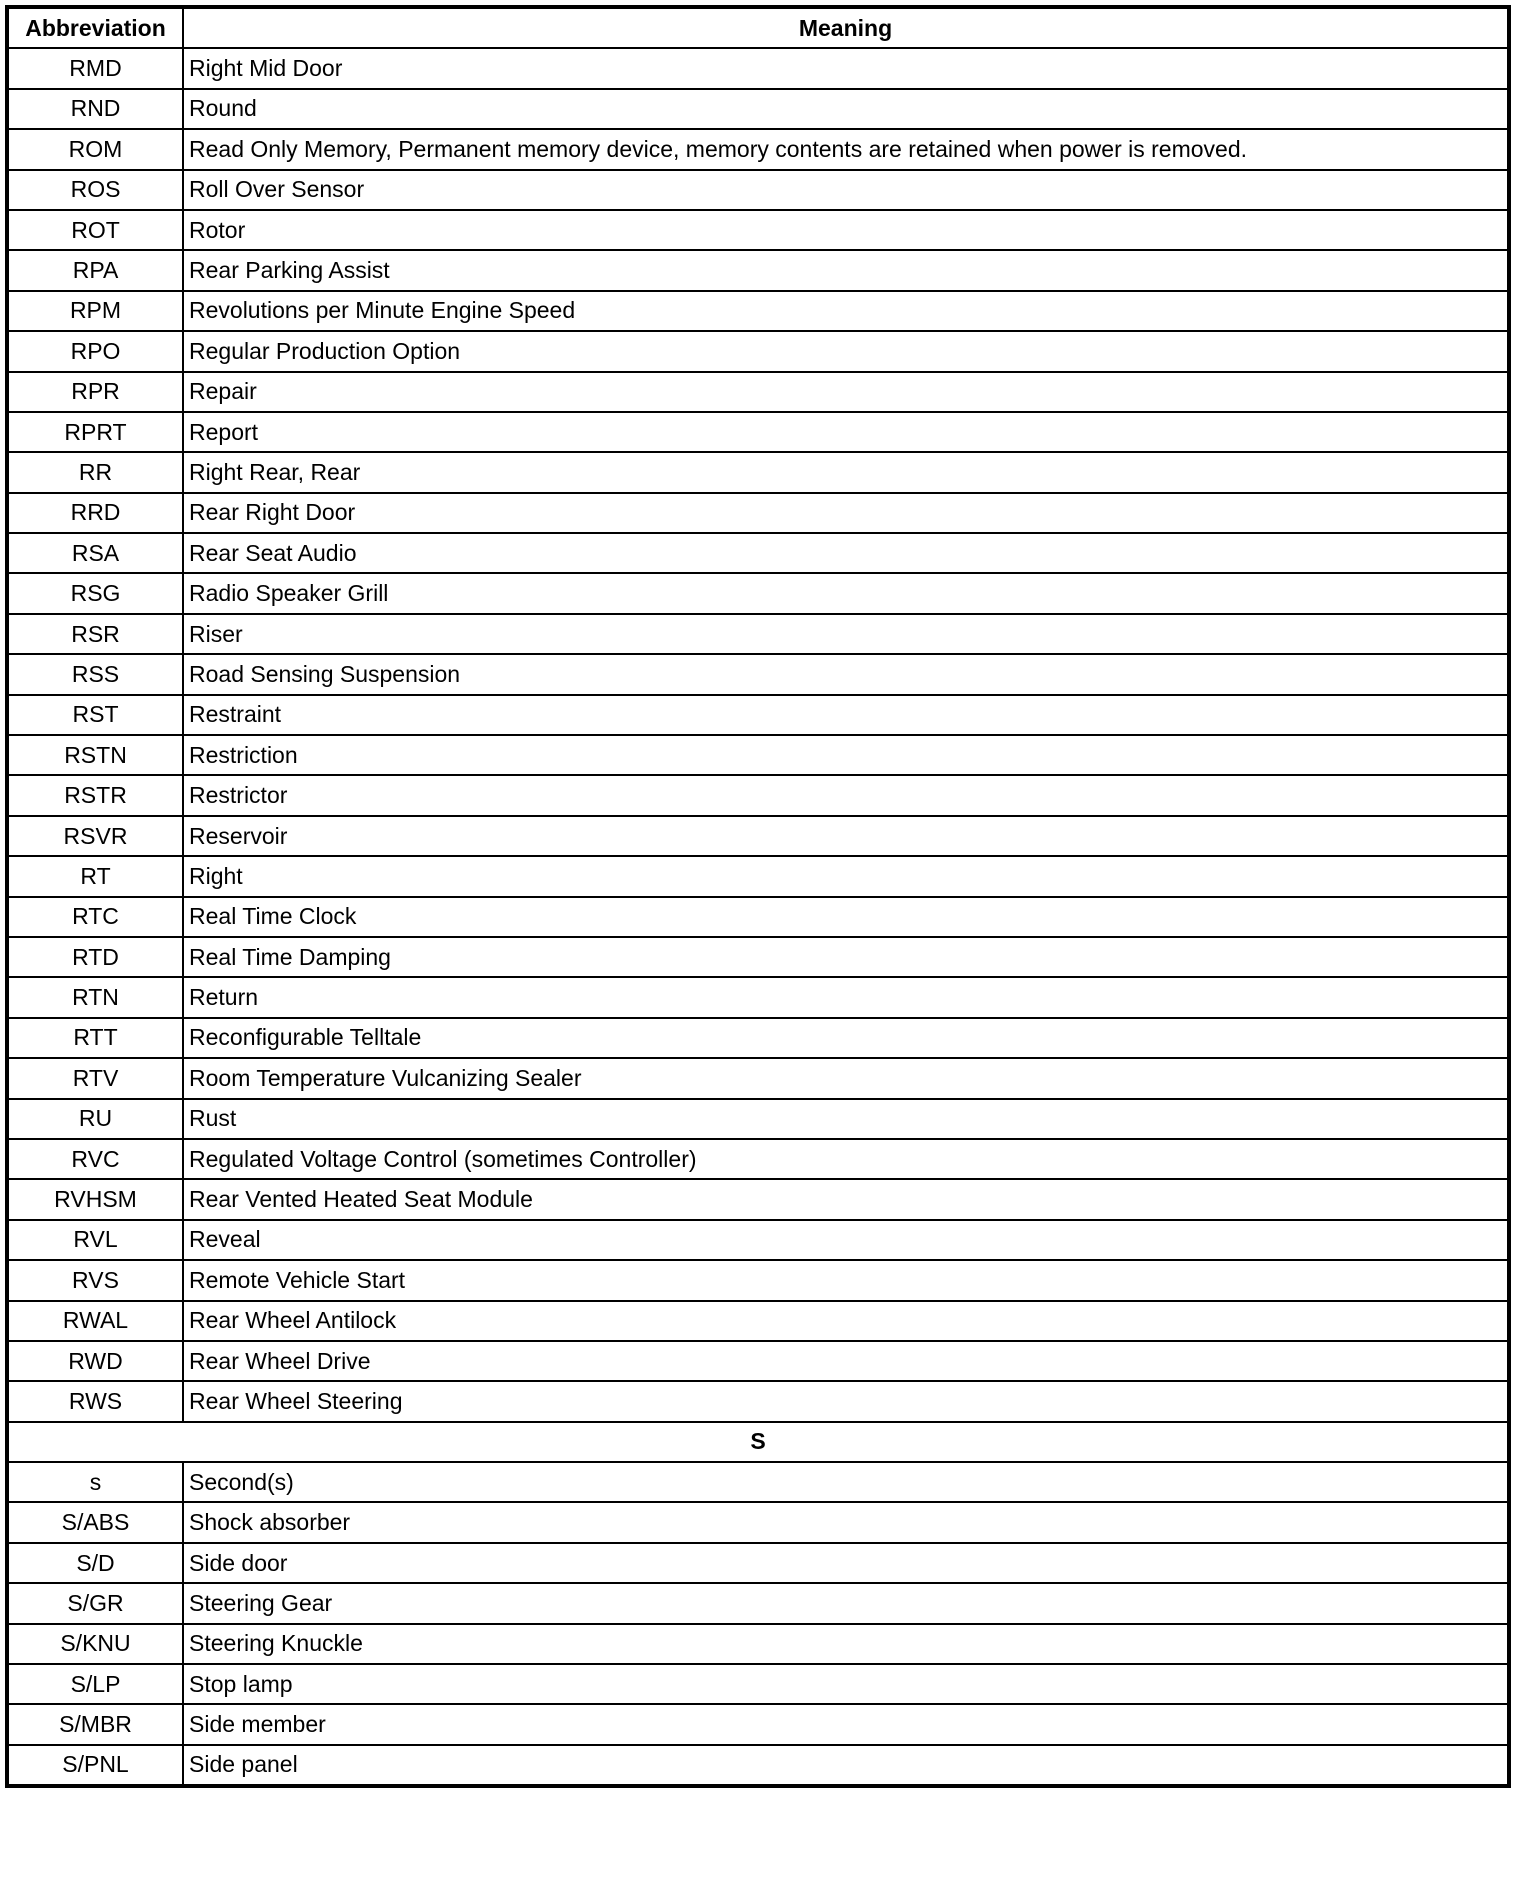  What do you see at coordinates (846, 916) in the screenshot?
I see `meaning-cell: Real Time Clock` at bounding box center [846, 916].